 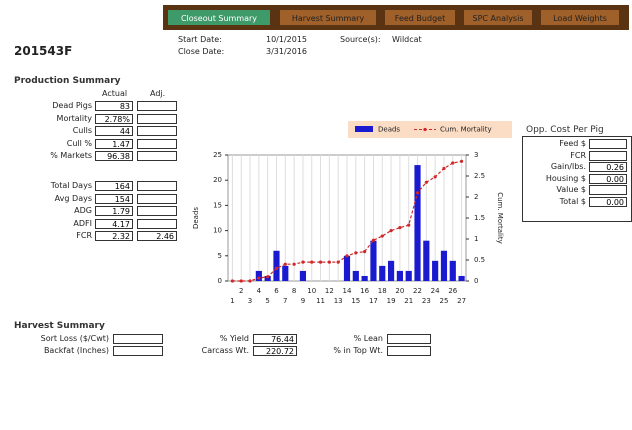 What do you see at coordinates (114, 186) in the screenshot?
I see `actual-box: 164` at bounding box center [114, 186].